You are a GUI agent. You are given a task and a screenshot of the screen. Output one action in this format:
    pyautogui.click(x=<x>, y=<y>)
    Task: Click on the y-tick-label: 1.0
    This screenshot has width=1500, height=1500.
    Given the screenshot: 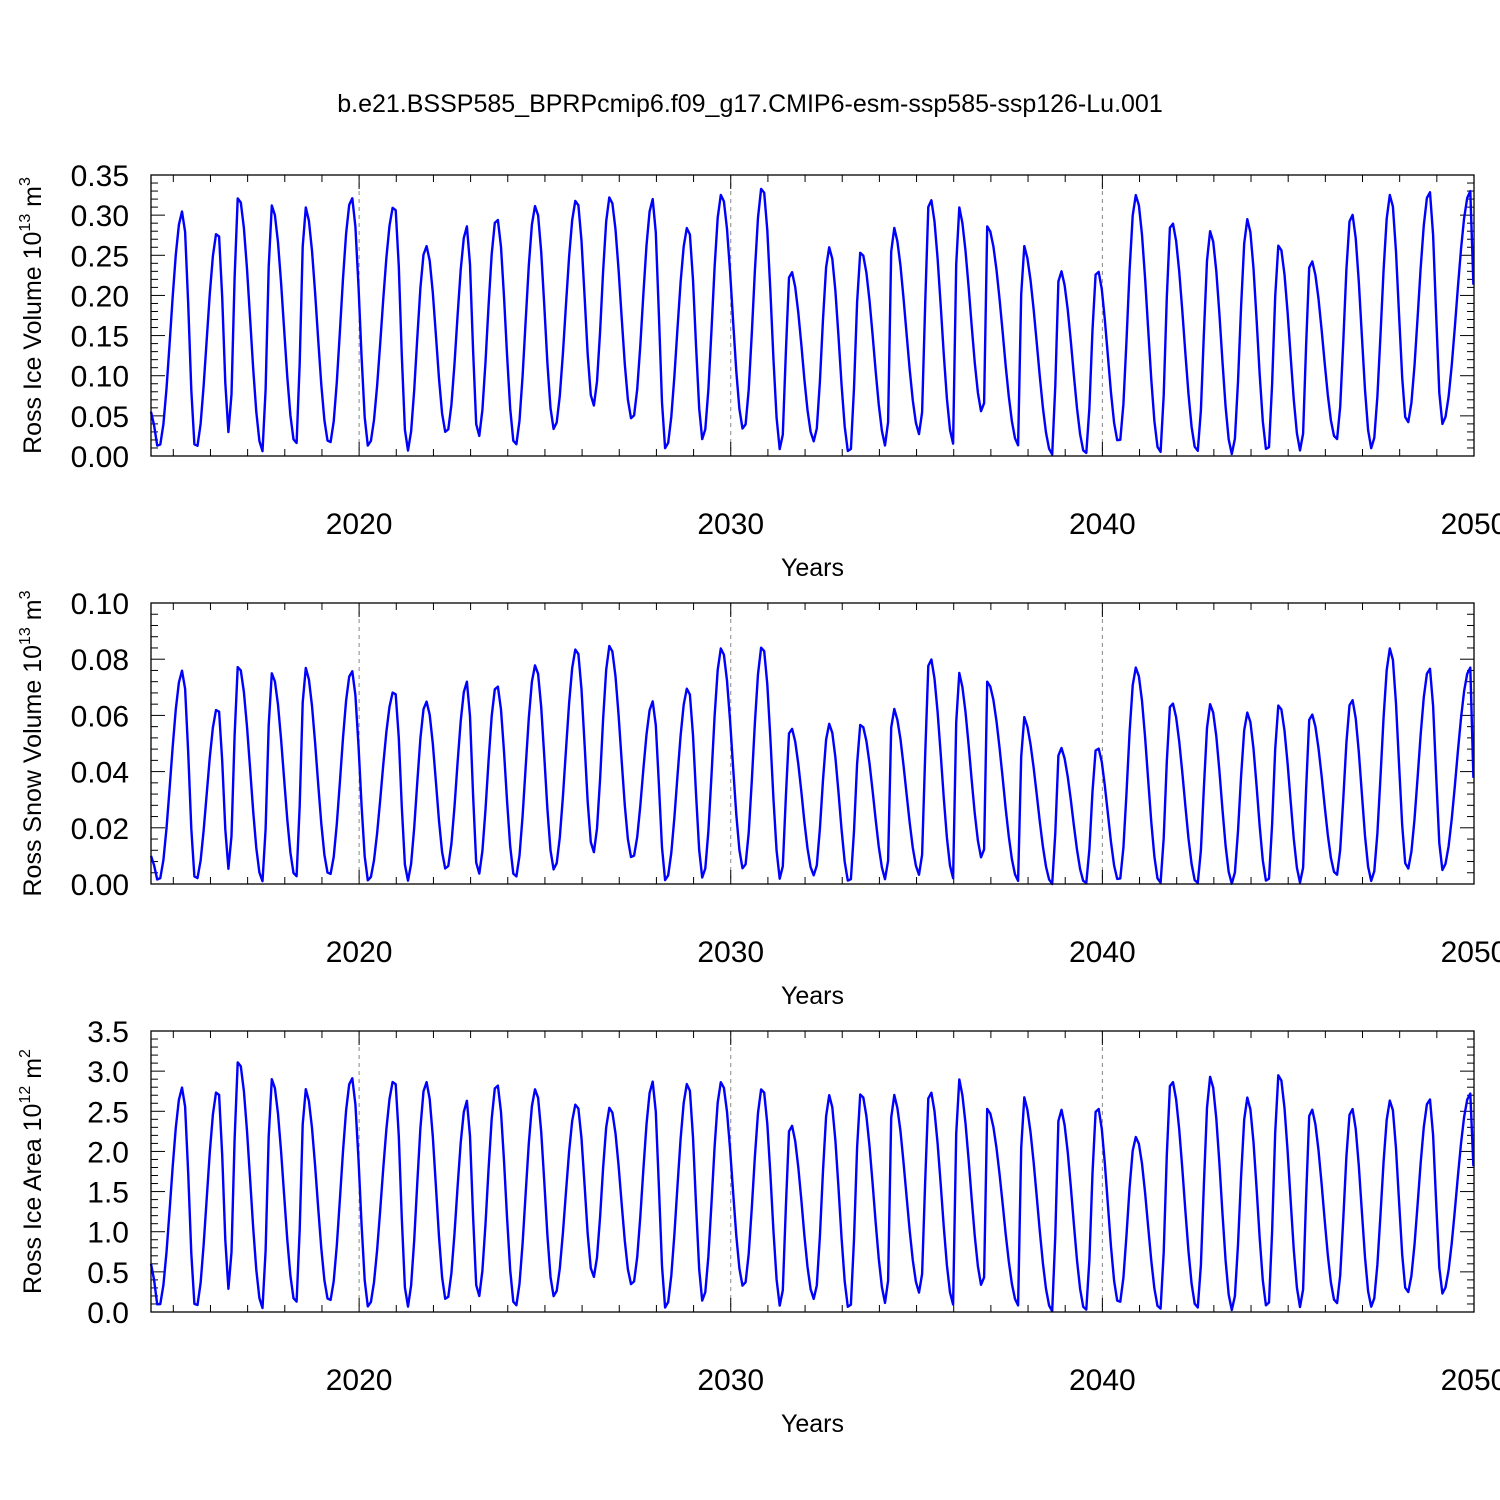 What is the action you would take?
    pyautogui.click(x=108, y=1233)
    